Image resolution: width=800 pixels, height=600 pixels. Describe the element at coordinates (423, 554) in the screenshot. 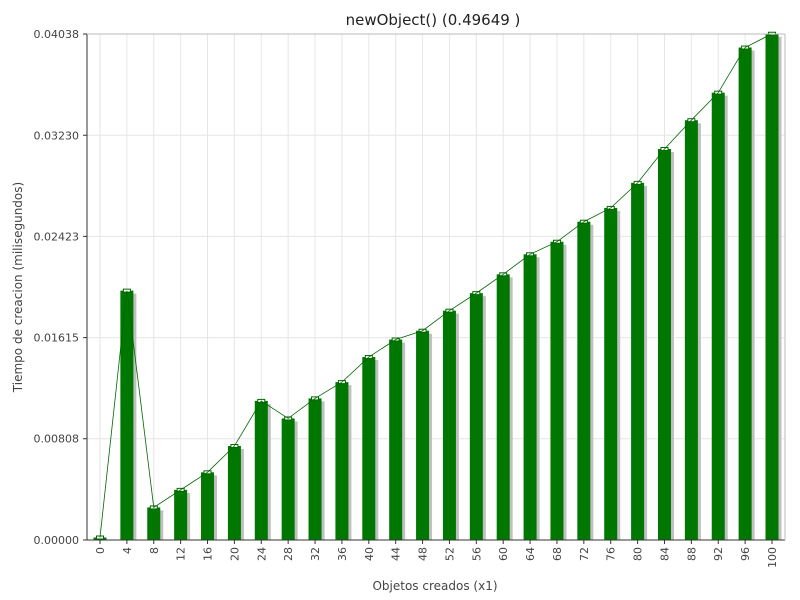

I see `x-tick-label: 48` at that location.